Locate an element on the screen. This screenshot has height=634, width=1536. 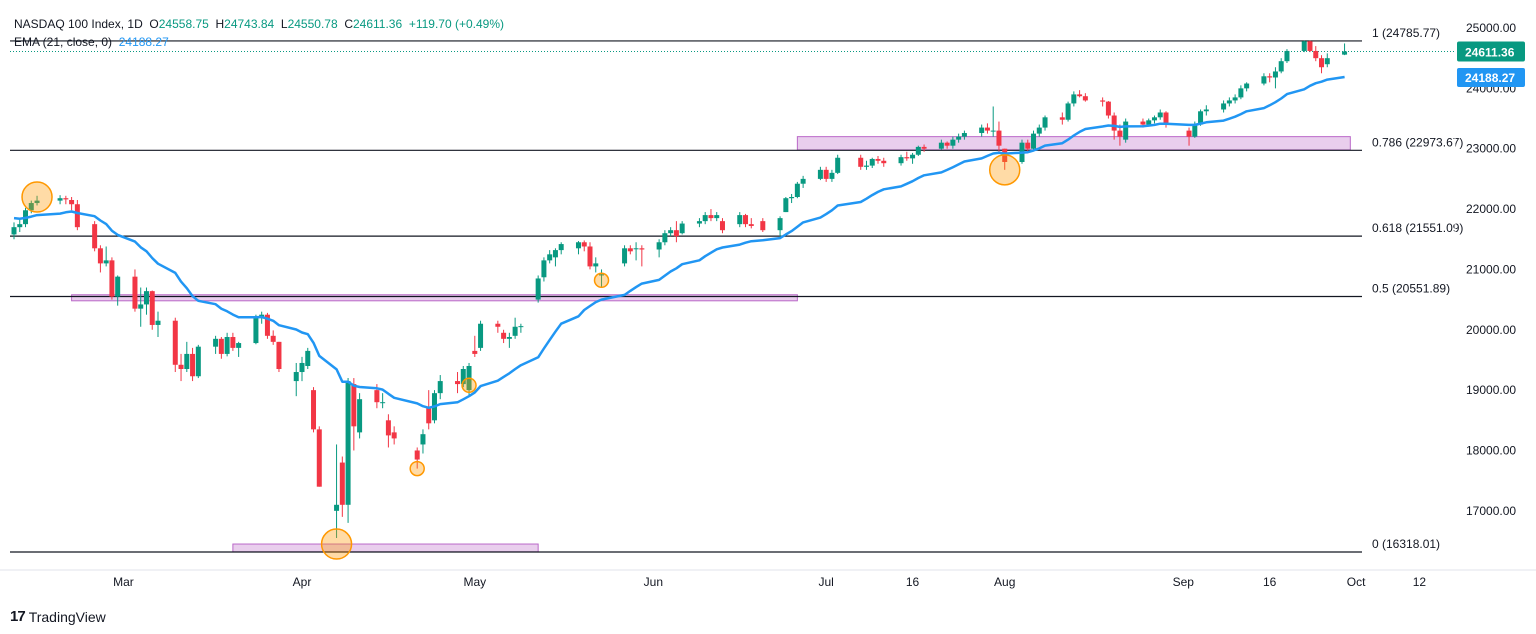
close-value: 24611.36 is located at coordinates (377, 24).